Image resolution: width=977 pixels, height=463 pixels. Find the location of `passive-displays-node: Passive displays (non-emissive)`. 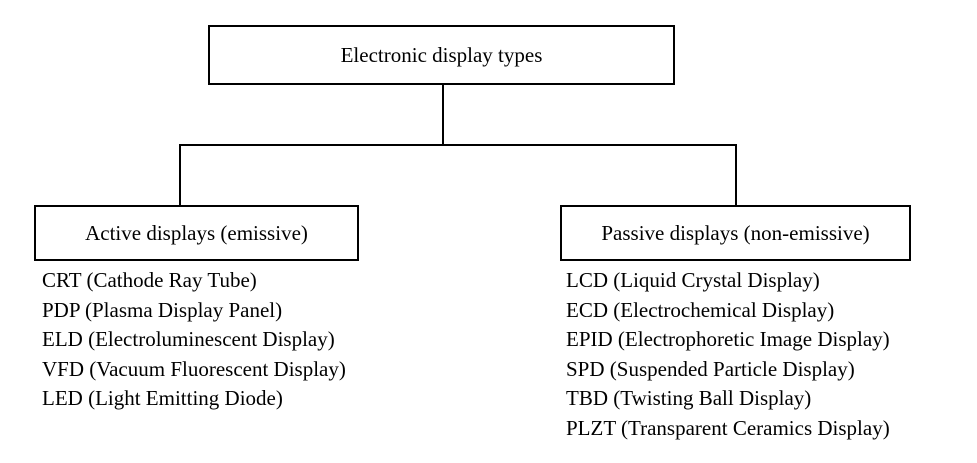

passive-displays-node: Passive displays (non-emissive) is located at coordinates (735, 233).